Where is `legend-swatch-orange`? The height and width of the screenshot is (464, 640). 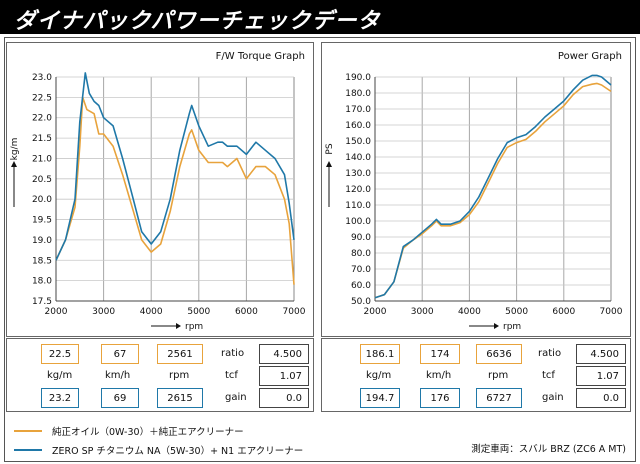 legend-swatch-orange is located at coordinates (28, 431).